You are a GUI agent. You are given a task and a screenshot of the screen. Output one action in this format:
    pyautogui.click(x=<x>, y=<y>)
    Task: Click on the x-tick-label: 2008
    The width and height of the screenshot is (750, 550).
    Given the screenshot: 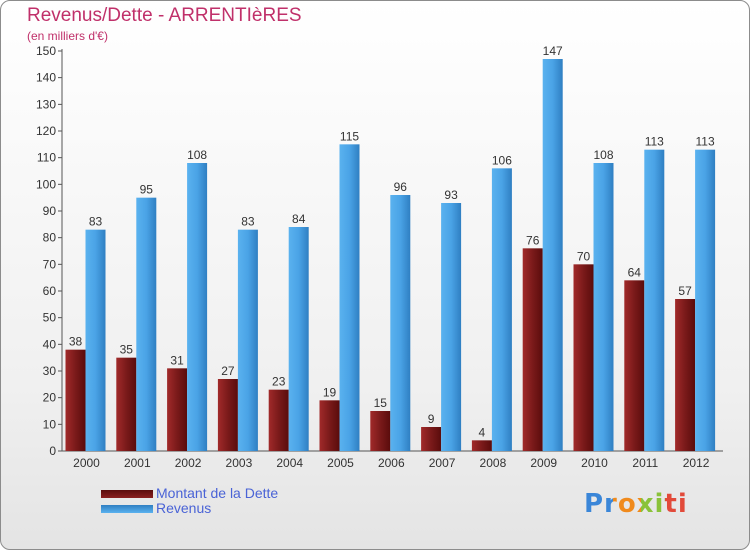 What is the action you would take?
    pyautogui.click(x=493, y=463)
    